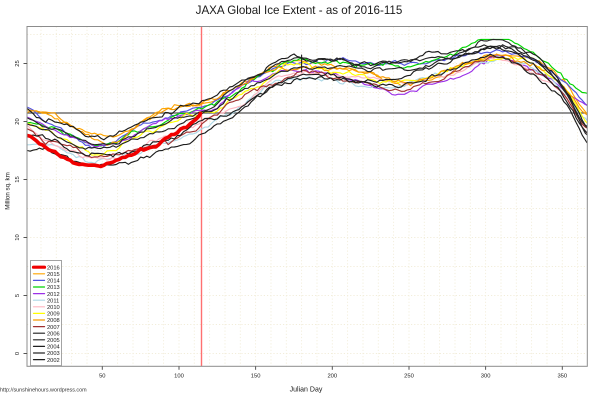 The image size is (601, 405). I want to click on svg-text: 2016, so click(53, 268).